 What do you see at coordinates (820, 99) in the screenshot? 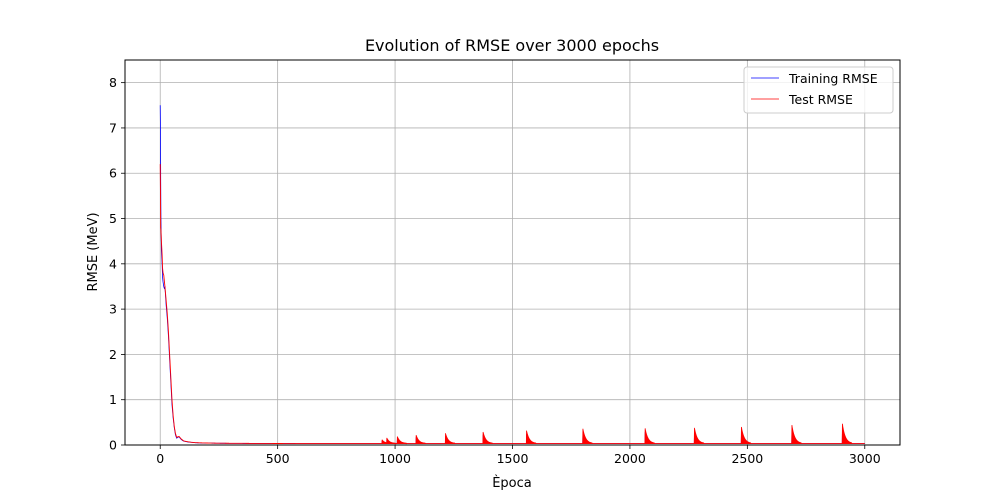
I see `legend-label-test: Test RMSE` at bounding box center [820, 99].